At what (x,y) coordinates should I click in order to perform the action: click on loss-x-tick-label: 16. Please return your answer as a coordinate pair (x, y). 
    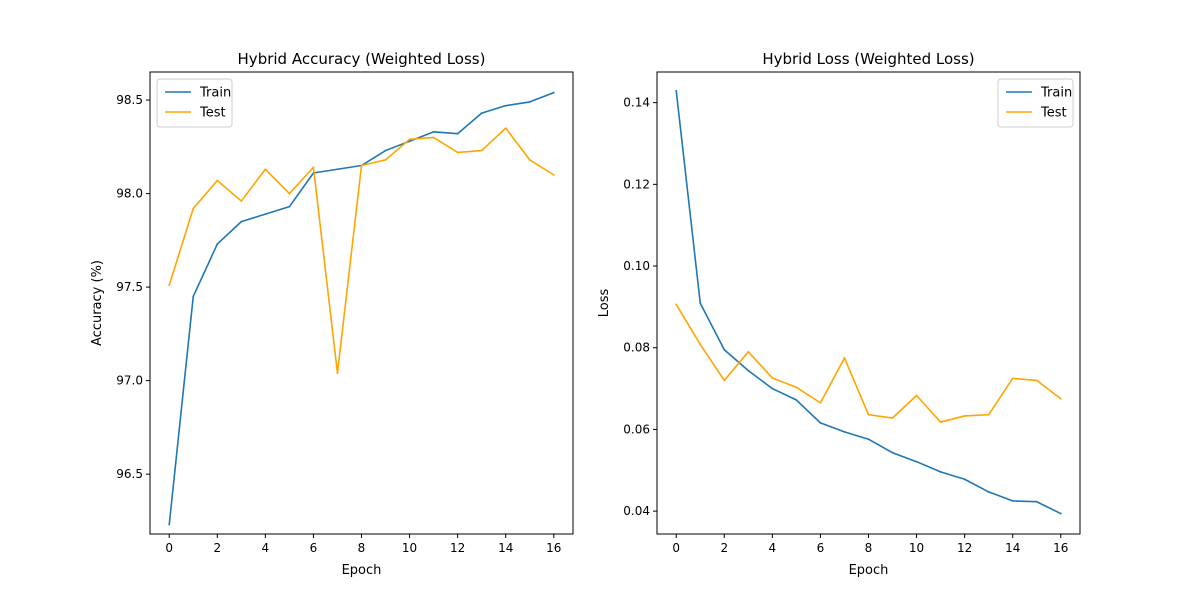
    Looking at the image, I should click on (1060, 548).